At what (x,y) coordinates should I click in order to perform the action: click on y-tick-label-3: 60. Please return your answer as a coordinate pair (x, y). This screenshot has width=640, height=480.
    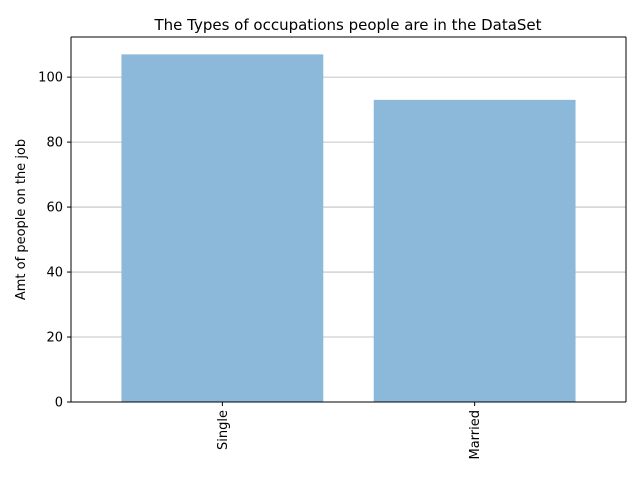
    Looking at the image, I should click on (54, 208).